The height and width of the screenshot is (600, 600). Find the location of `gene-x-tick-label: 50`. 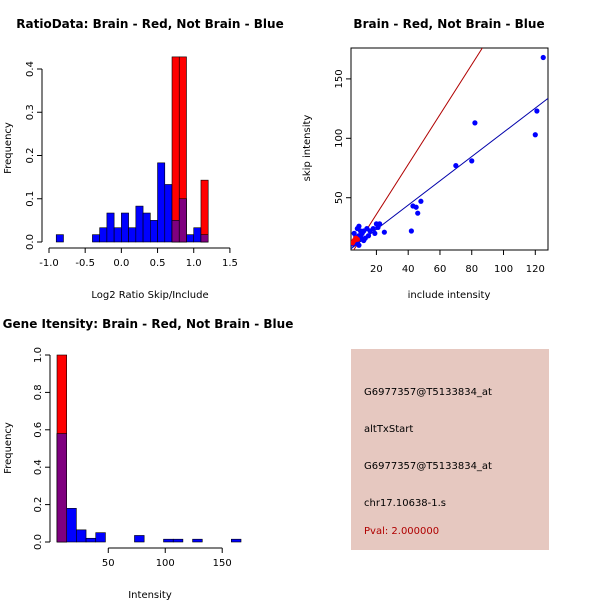

gene-x-tick-label: 50 is located at coordinates (108, 563).